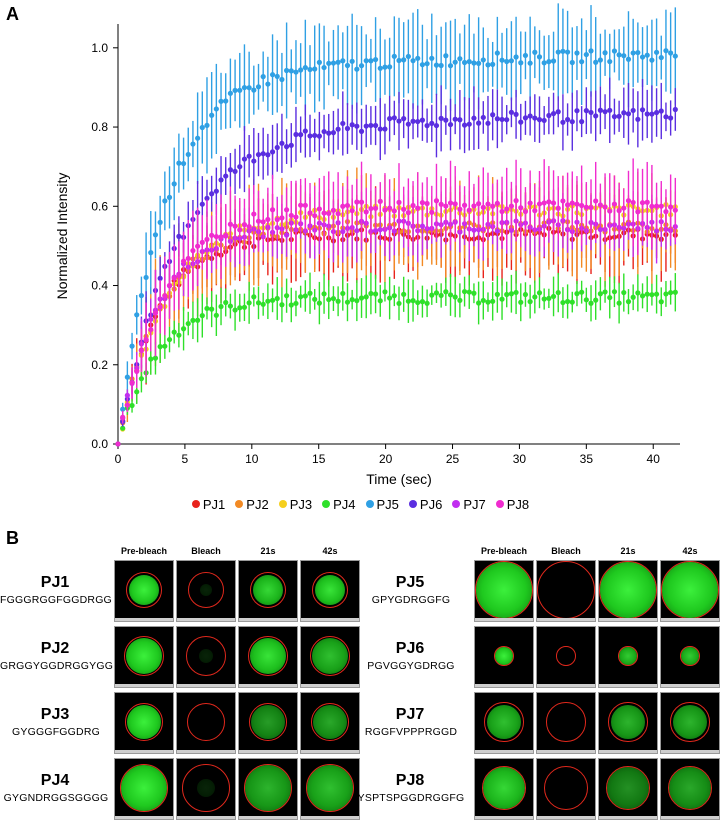  I want to click on construct-sequence: RGGFVPPPRGGD, so click(411, 732).